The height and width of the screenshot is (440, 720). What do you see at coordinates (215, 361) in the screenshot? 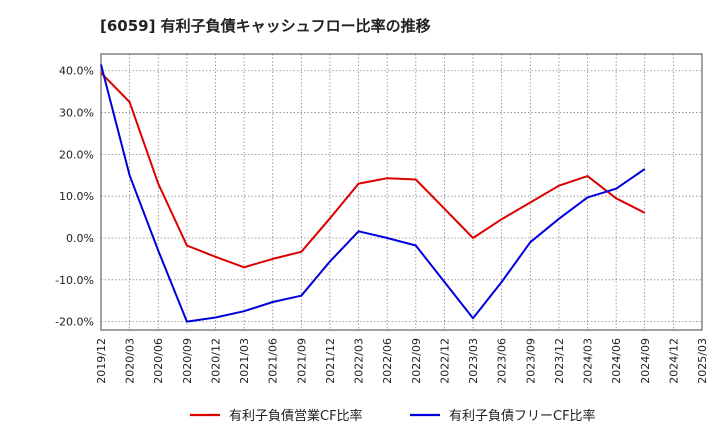
I see `x-tick-label: 2020/12` at bounding box center [215, 361].